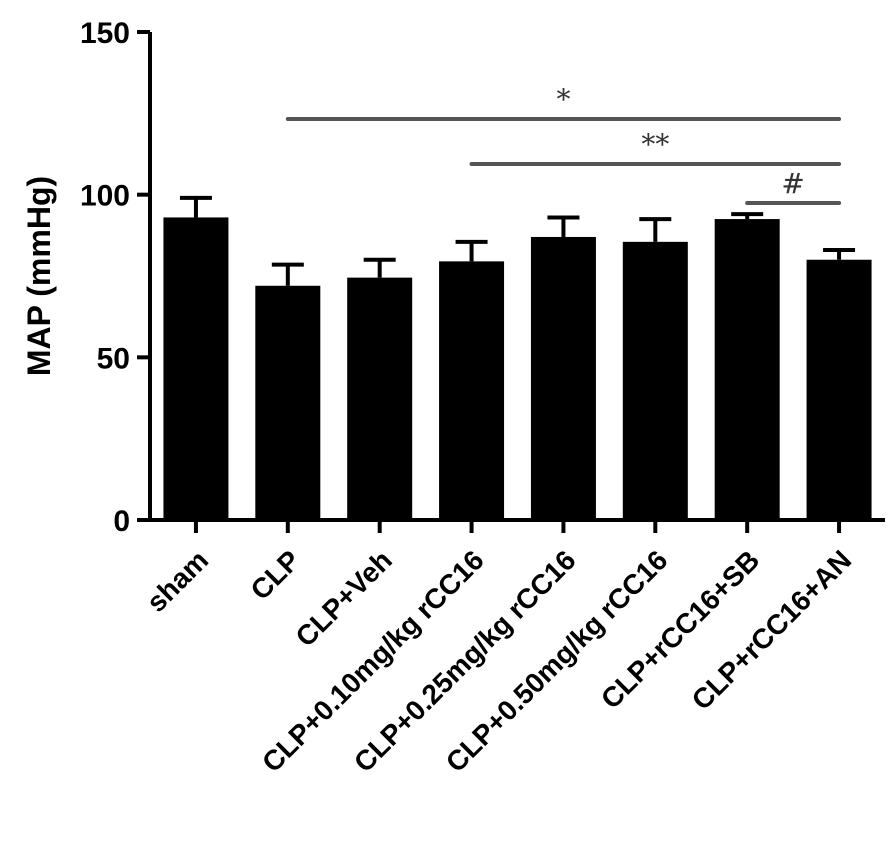  Describe the element at coordinates (563, 144) in the screenshot. I see `significance-layer: ***#` at that location.